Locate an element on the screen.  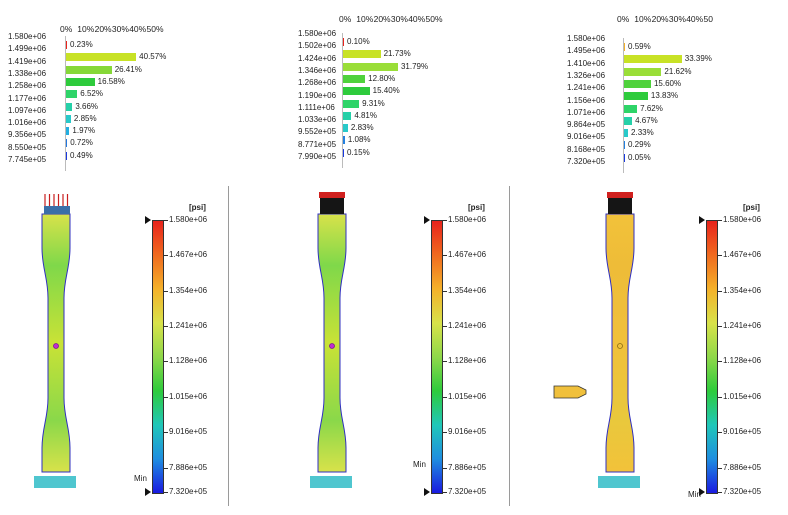
histogram-bar-value-label: 0.49% is located at coordinates (81, 155).